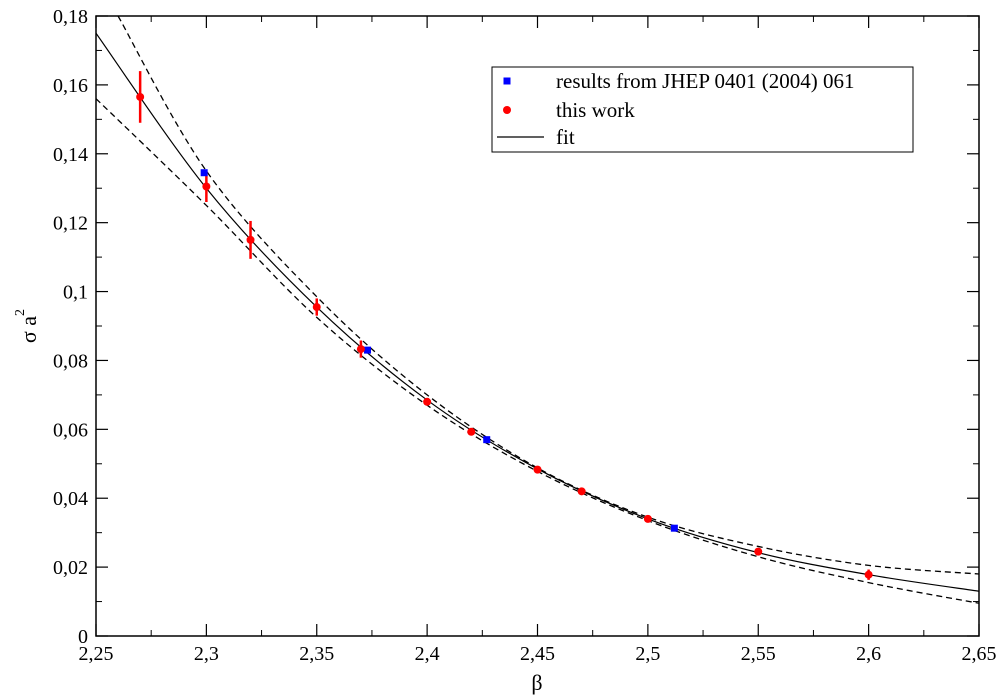 The image size is (1005, 697). What do you see at coordinates (705, 81) in the screenshot?
I see `legend-label-jhep: results from JHEP 0401 (2004) 061` at bounding box center [705, 81].